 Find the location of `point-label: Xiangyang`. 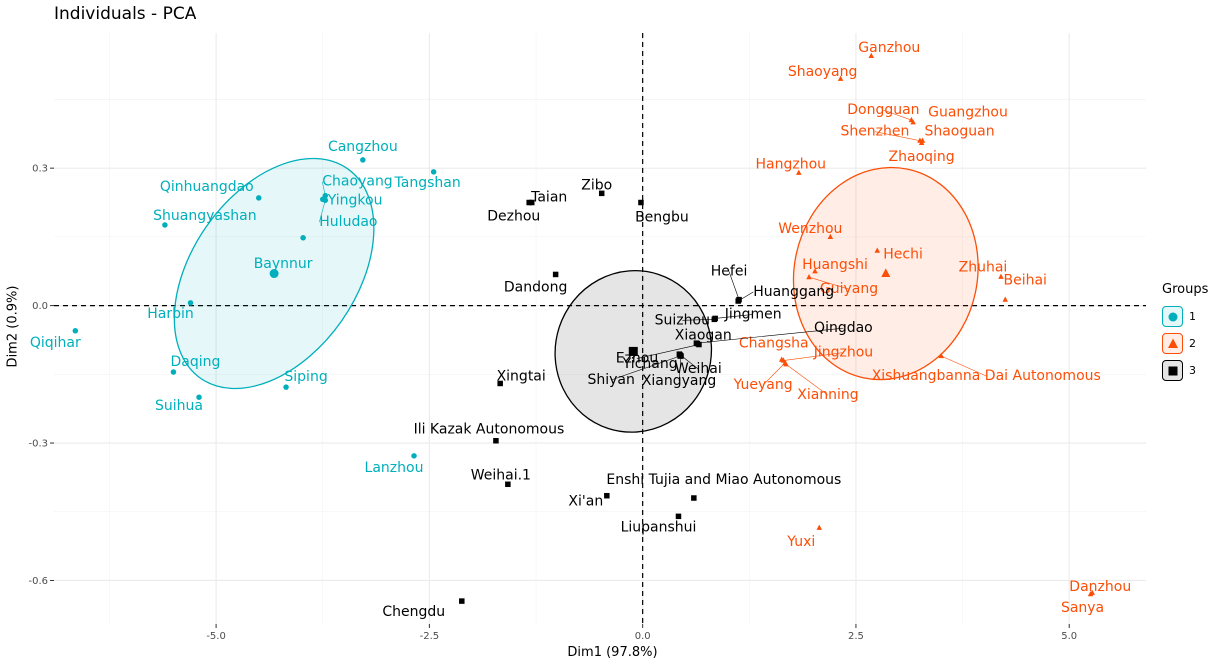

point-label: Xiangyang is located at coordinates (679, 381).